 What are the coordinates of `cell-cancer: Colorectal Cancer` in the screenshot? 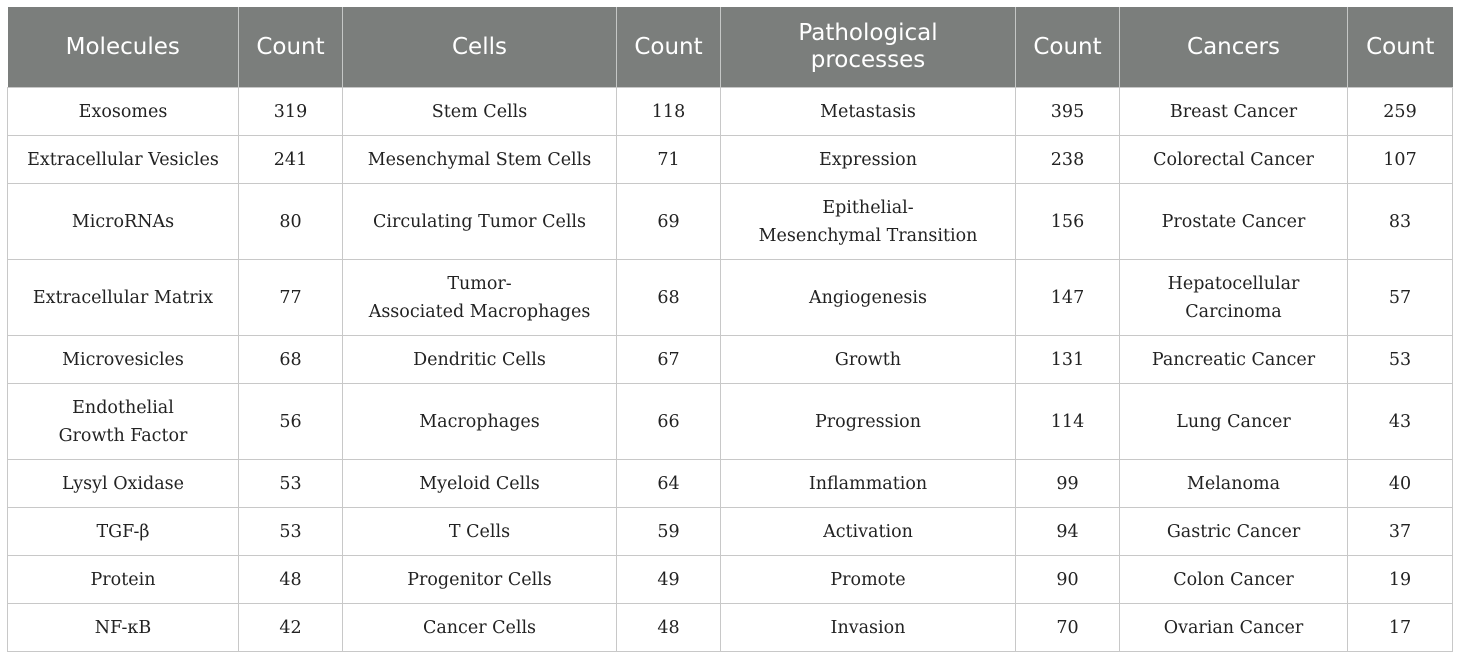 It's located at (1233, 159).